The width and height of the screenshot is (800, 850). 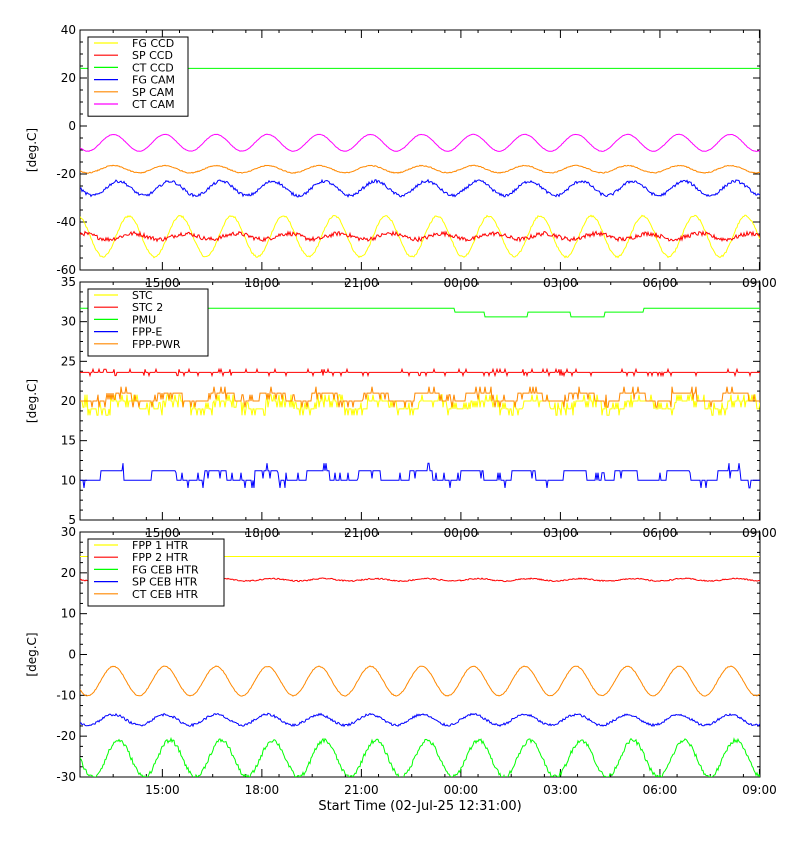 I want to click on legend-entry: FPP-E, so click(x=147, y=332).